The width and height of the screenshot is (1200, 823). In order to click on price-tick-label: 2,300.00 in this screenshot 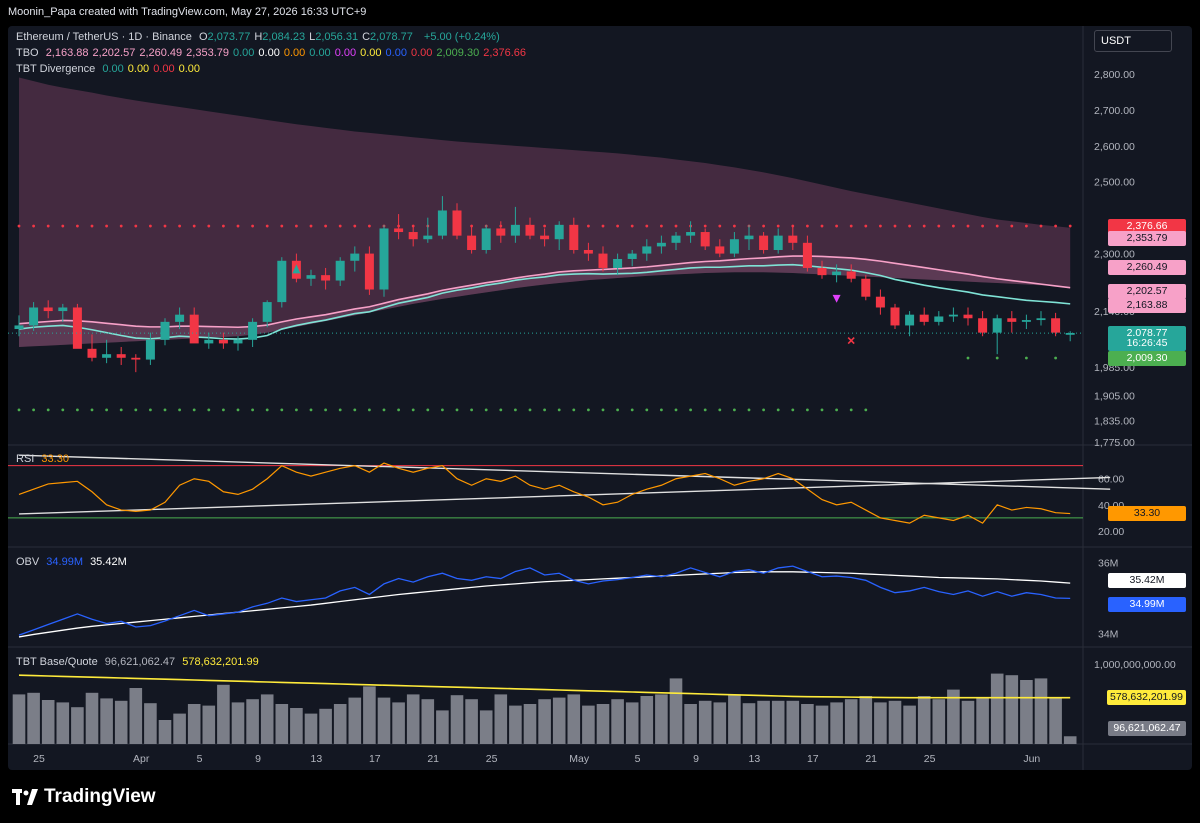, I will do `click(1114, 255)`.